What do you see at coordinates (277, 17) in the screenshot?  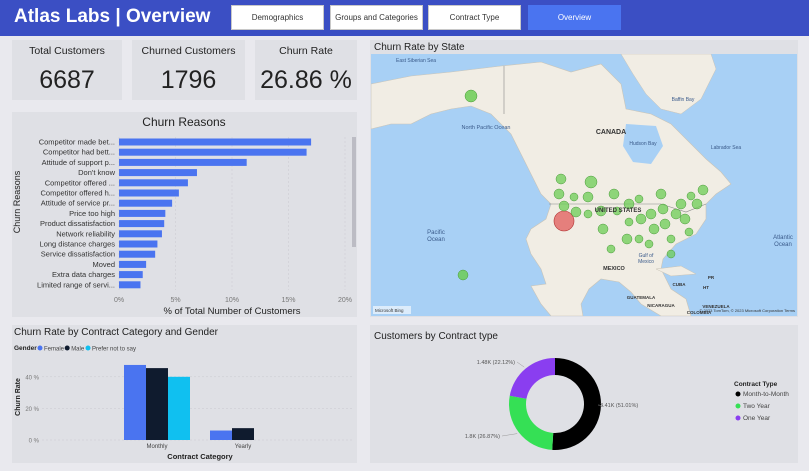 I see `tab-demographics: Demographics` at bounding box center [277, 17].